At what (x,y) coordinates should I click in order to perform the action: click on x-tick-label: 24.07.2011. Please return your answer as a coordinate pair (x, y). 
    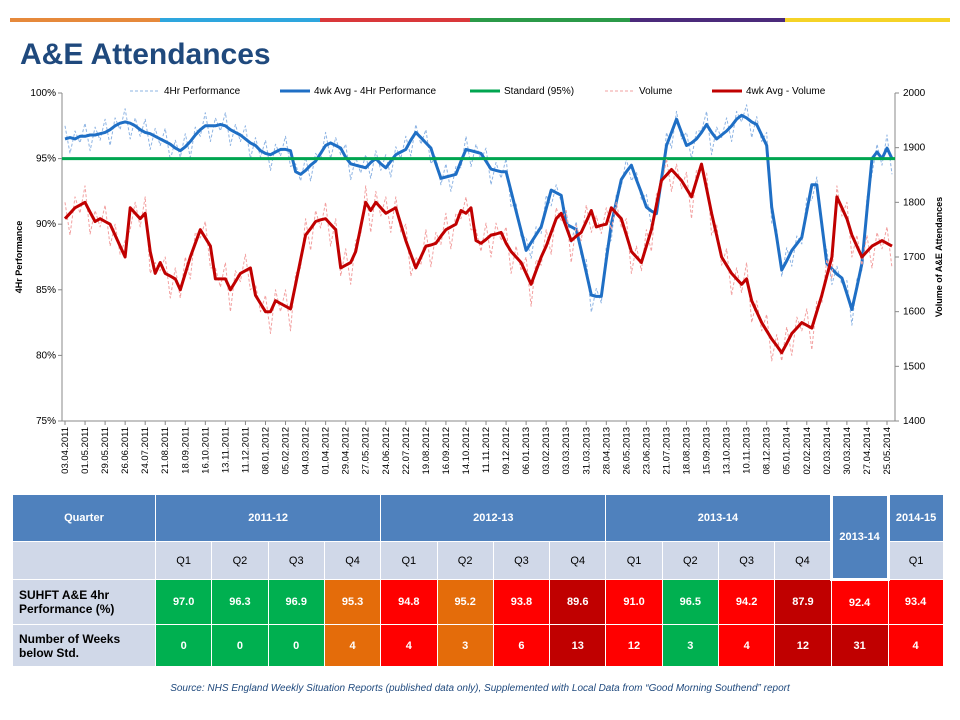
    Looking at the image, I should click on (145, 450).